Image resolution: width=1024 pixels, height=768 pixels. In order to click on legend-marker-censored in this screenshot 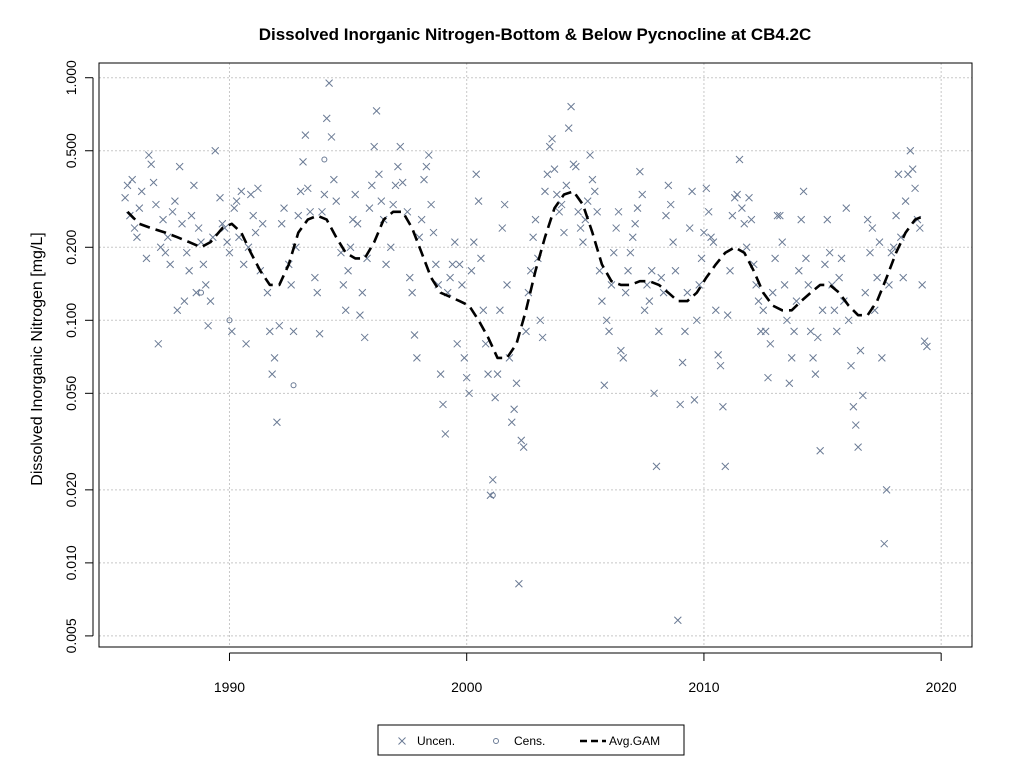, I will do `click(496, 741)`.